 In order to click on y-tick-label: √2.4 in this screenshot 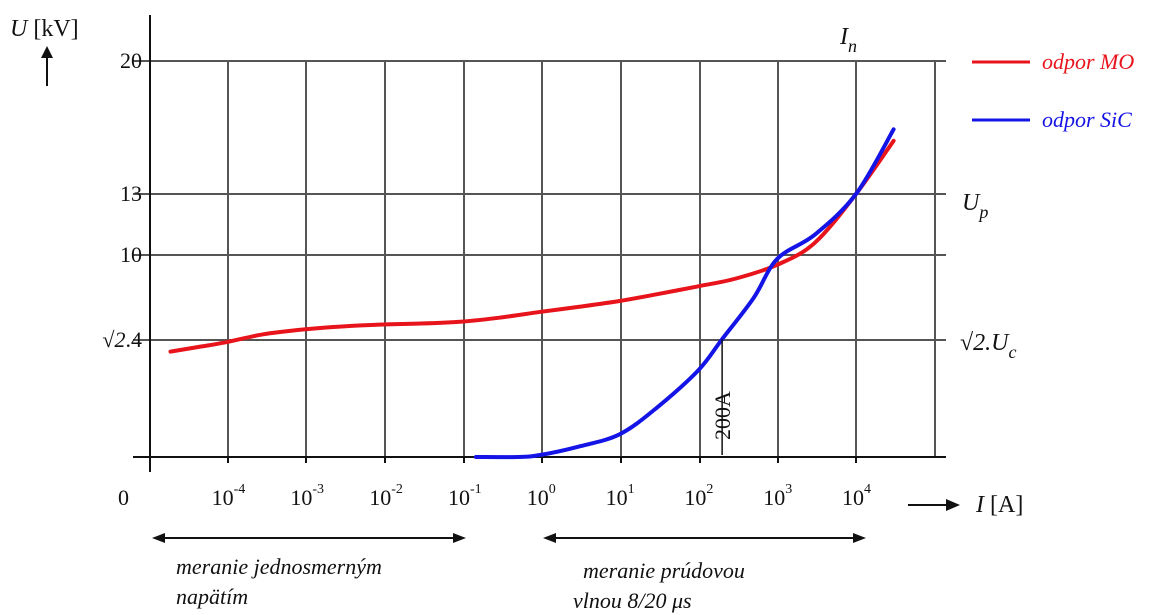, I will do `click(122, 339)`.